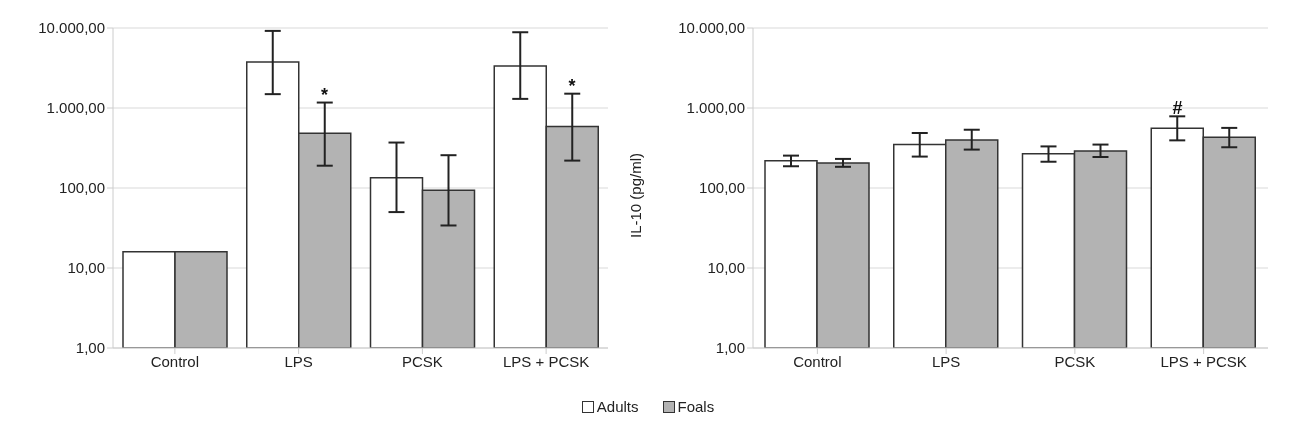  I want to click on legend-label: Adults, so click(617, 406).